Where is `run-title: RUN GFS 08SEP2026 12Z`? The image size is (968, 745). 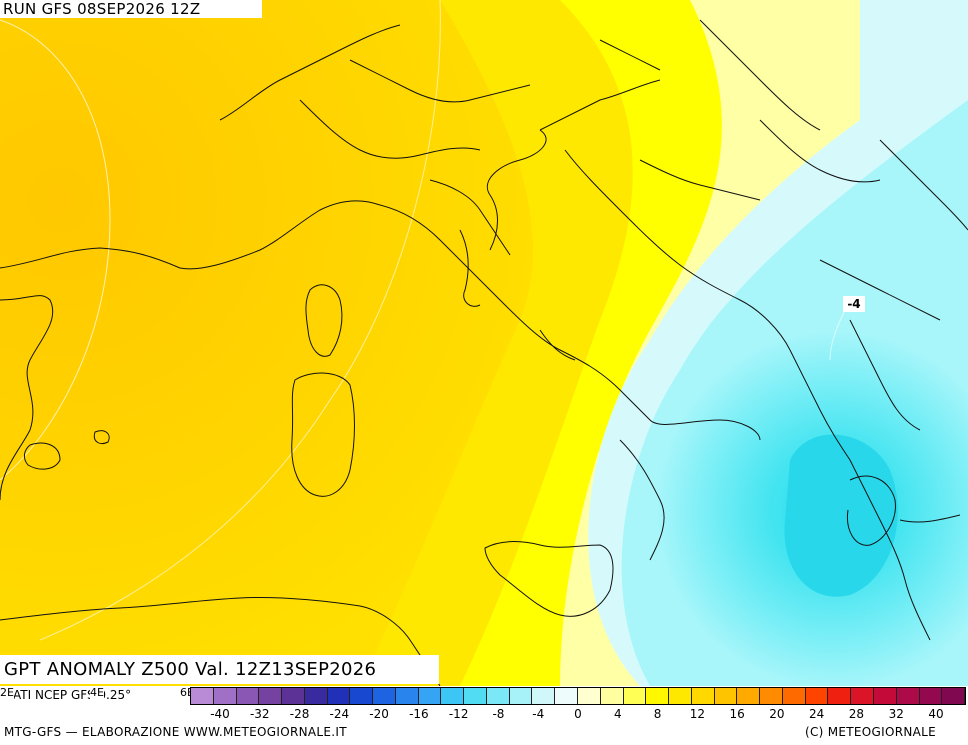 run-title: RUN GFS 08SEP2026 12Z is located at coordinates (131, 9).